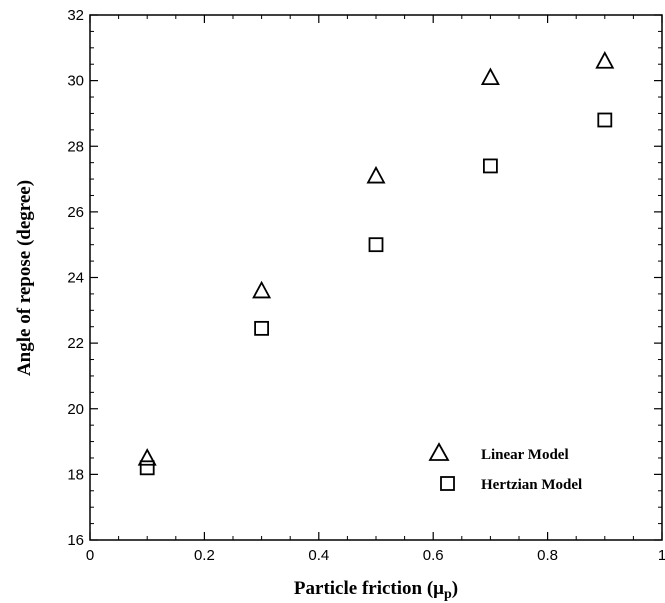  I want to click on y-tick-label: 26, so click(75, 212).